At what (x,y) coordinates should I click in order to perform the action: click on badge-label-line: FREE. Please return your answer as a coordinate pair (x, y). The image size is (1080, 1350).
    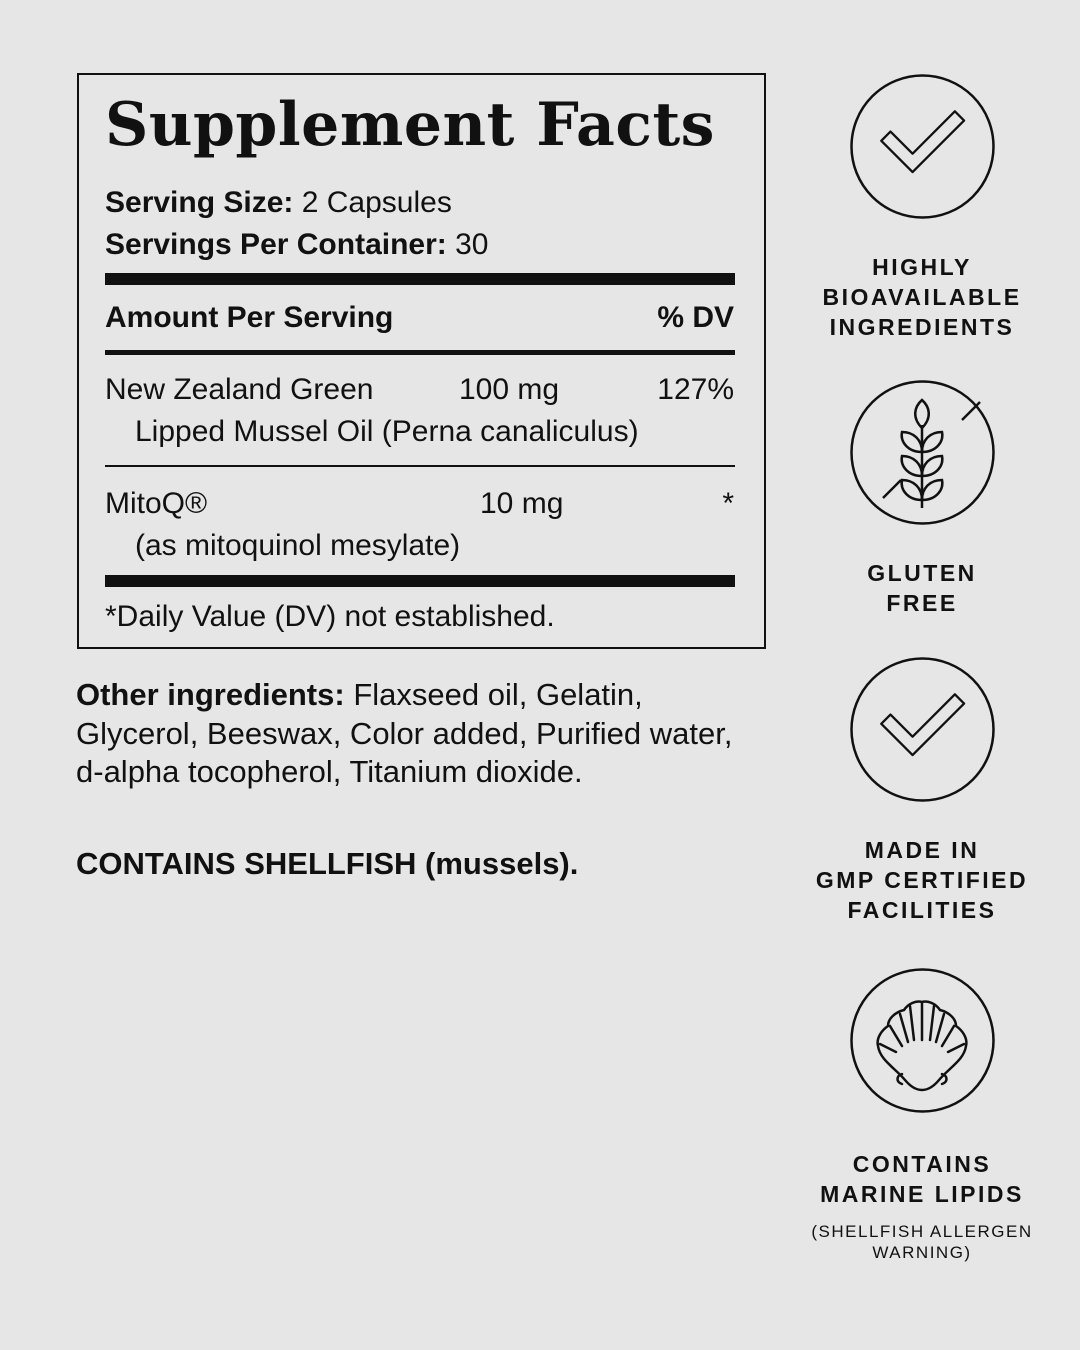
    Looking at the image, I should click on (922, 603).